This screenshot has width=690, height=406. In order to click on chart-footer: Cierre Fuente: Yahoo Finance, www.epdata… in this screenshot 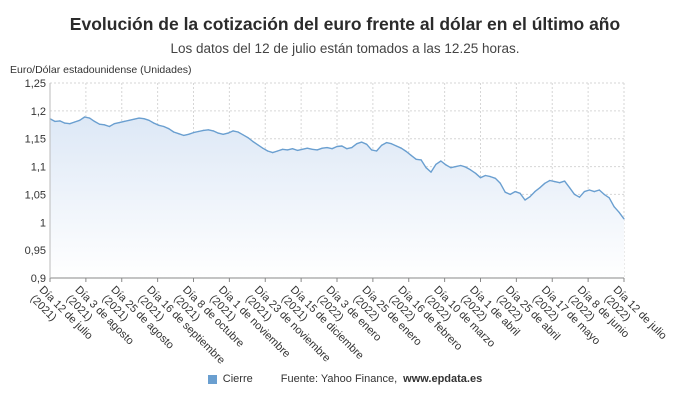, I will do `click(345, 379)`.